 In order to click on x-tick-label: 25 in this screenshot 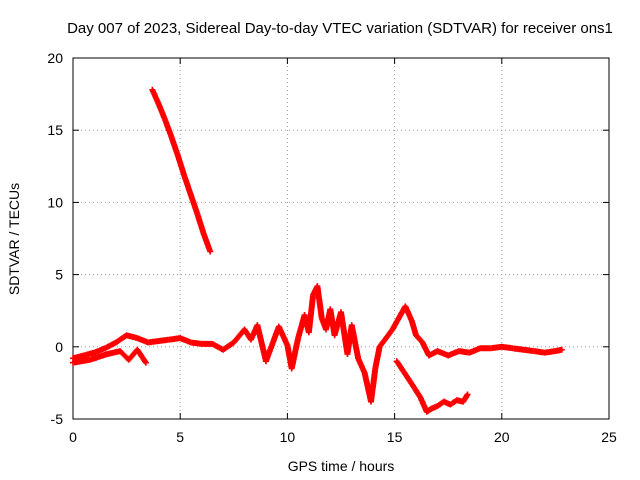, I will do `click(609, 437)`.